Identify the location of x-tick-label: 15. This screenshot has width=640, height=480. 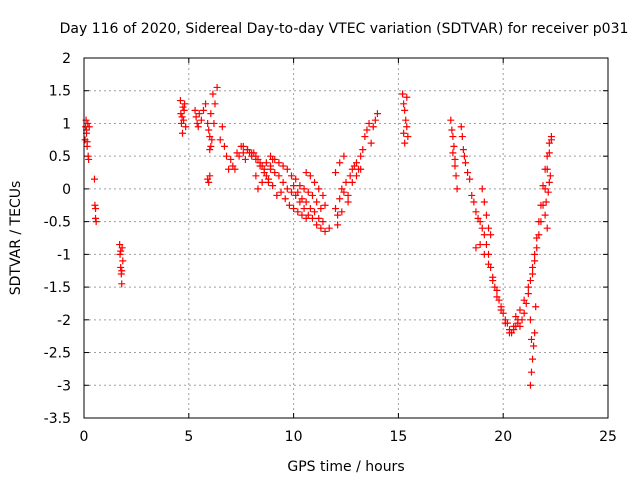
(398, 437).